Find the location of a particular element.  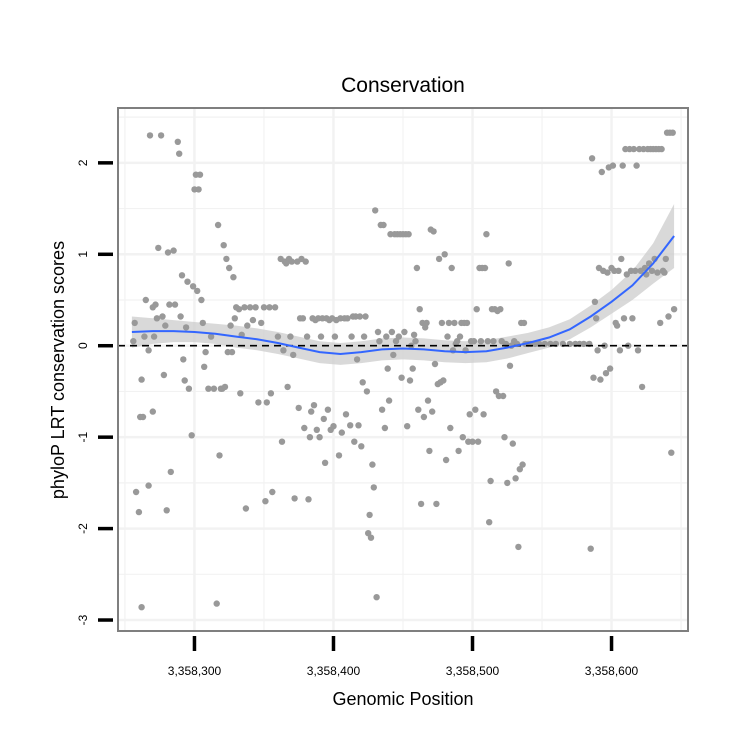

x-tick-label: 3,358,600 is located at coordinates (612, 671).